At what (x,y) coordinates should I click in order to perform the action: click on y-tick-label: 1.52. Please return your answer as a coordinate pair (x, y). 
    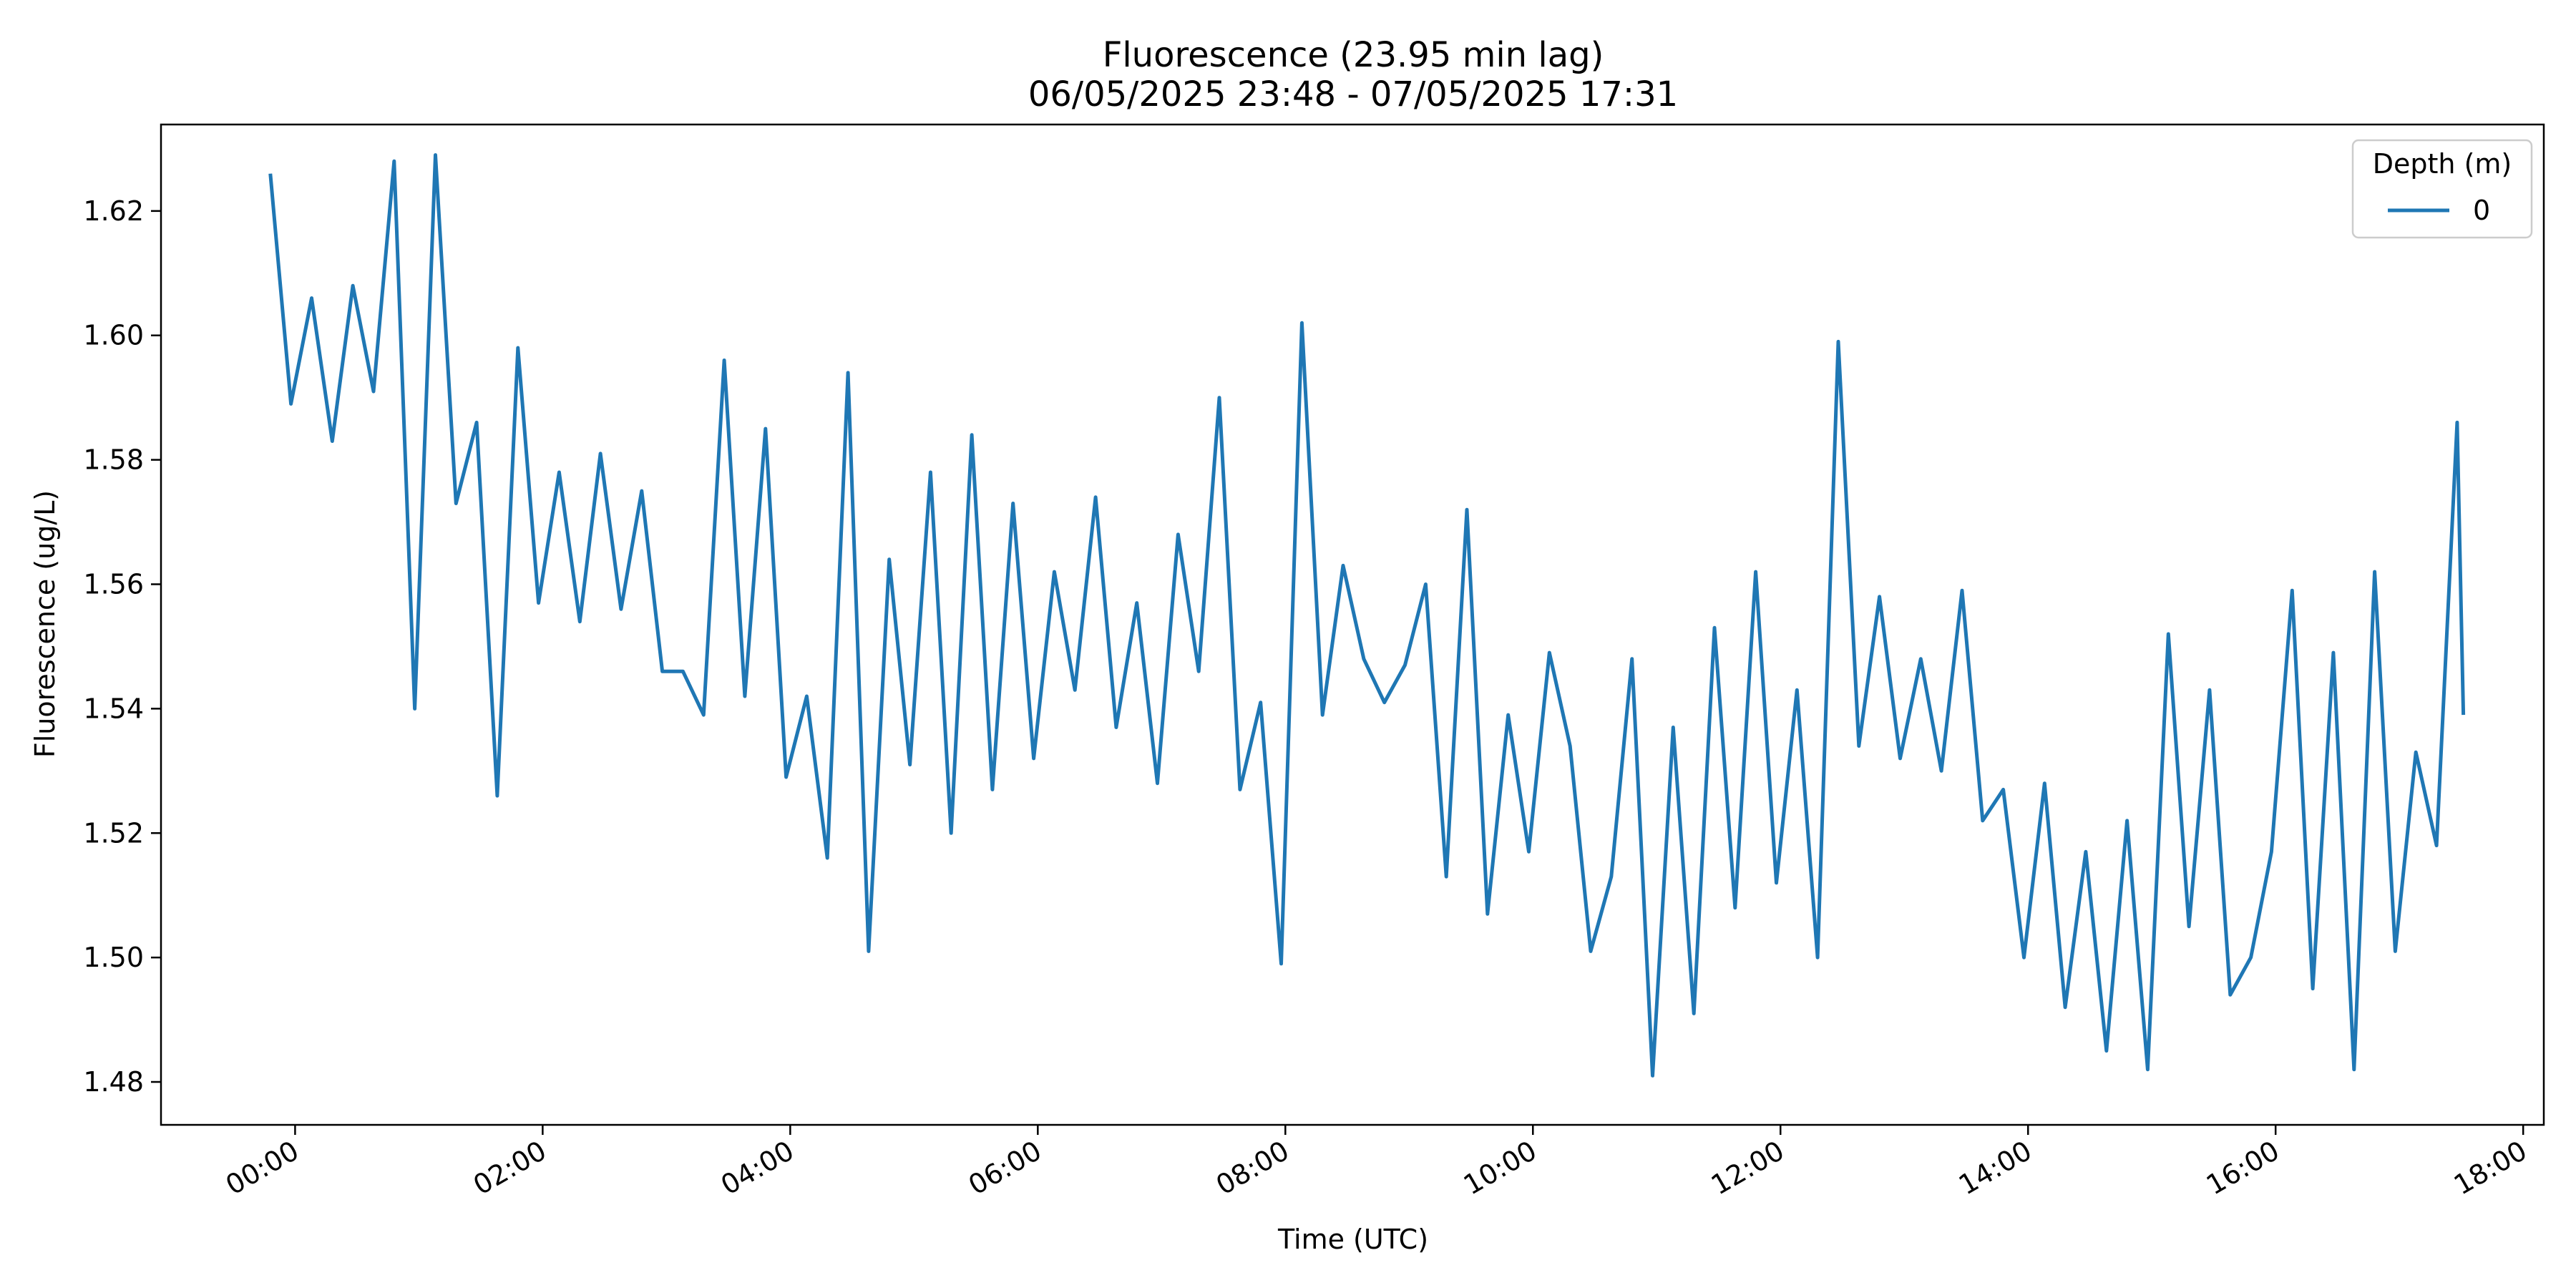
    Looking at the image, I should click on (113, 833).